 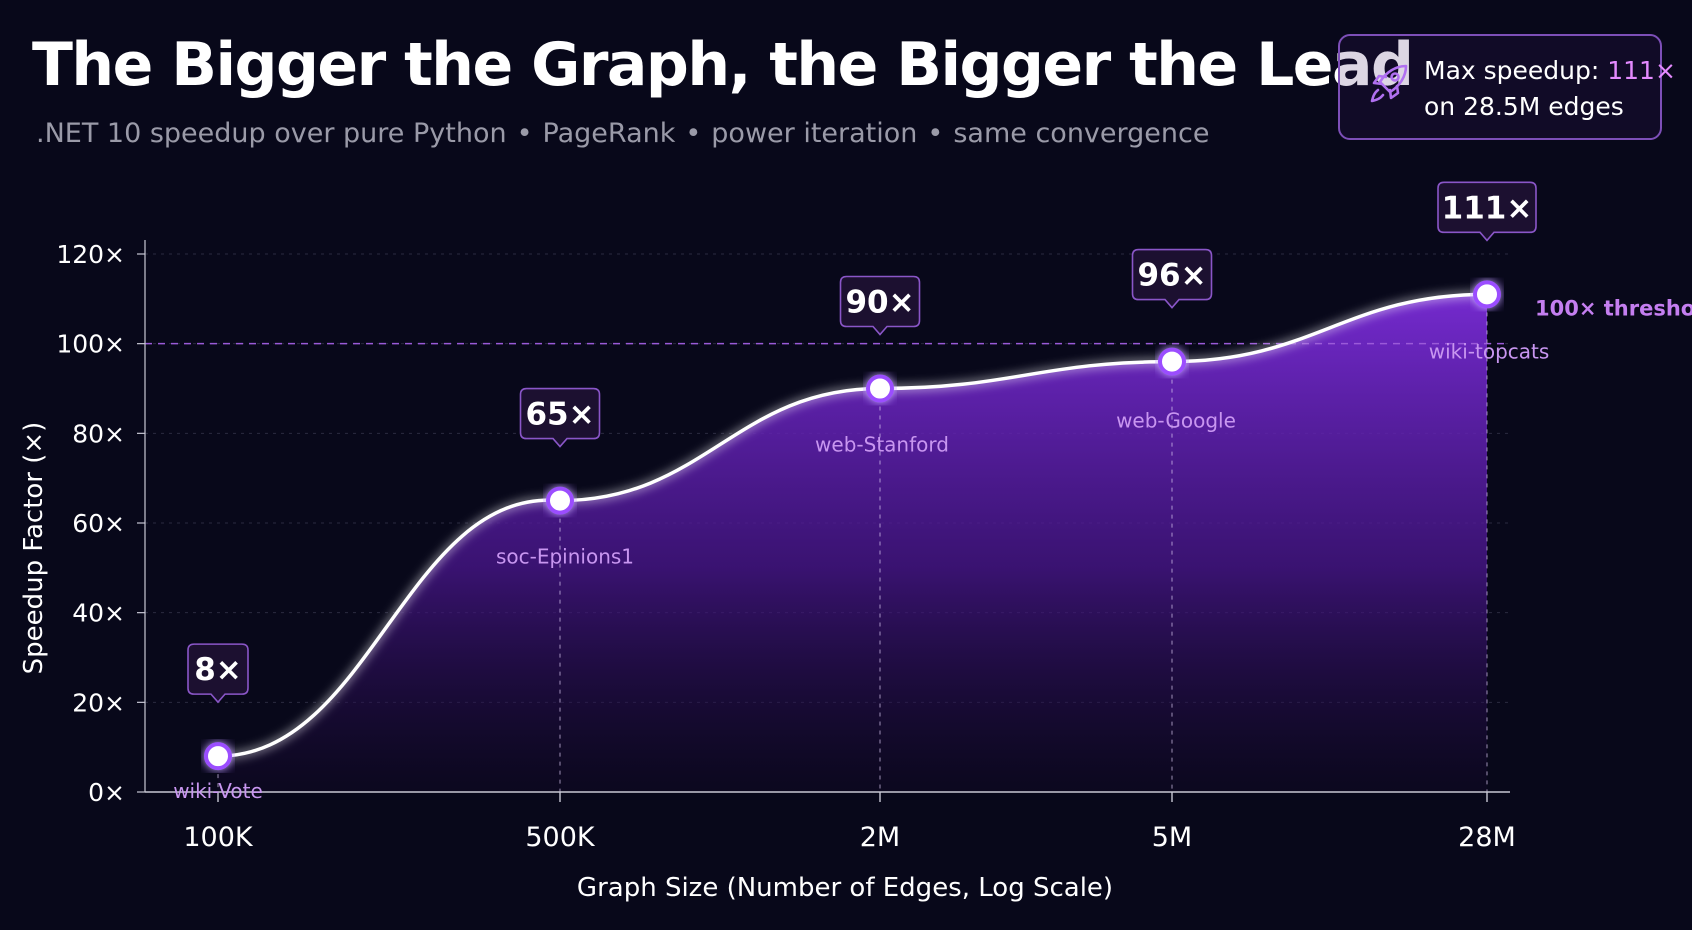 I want to click on value-label: 65×, so click(x=559, y=415).